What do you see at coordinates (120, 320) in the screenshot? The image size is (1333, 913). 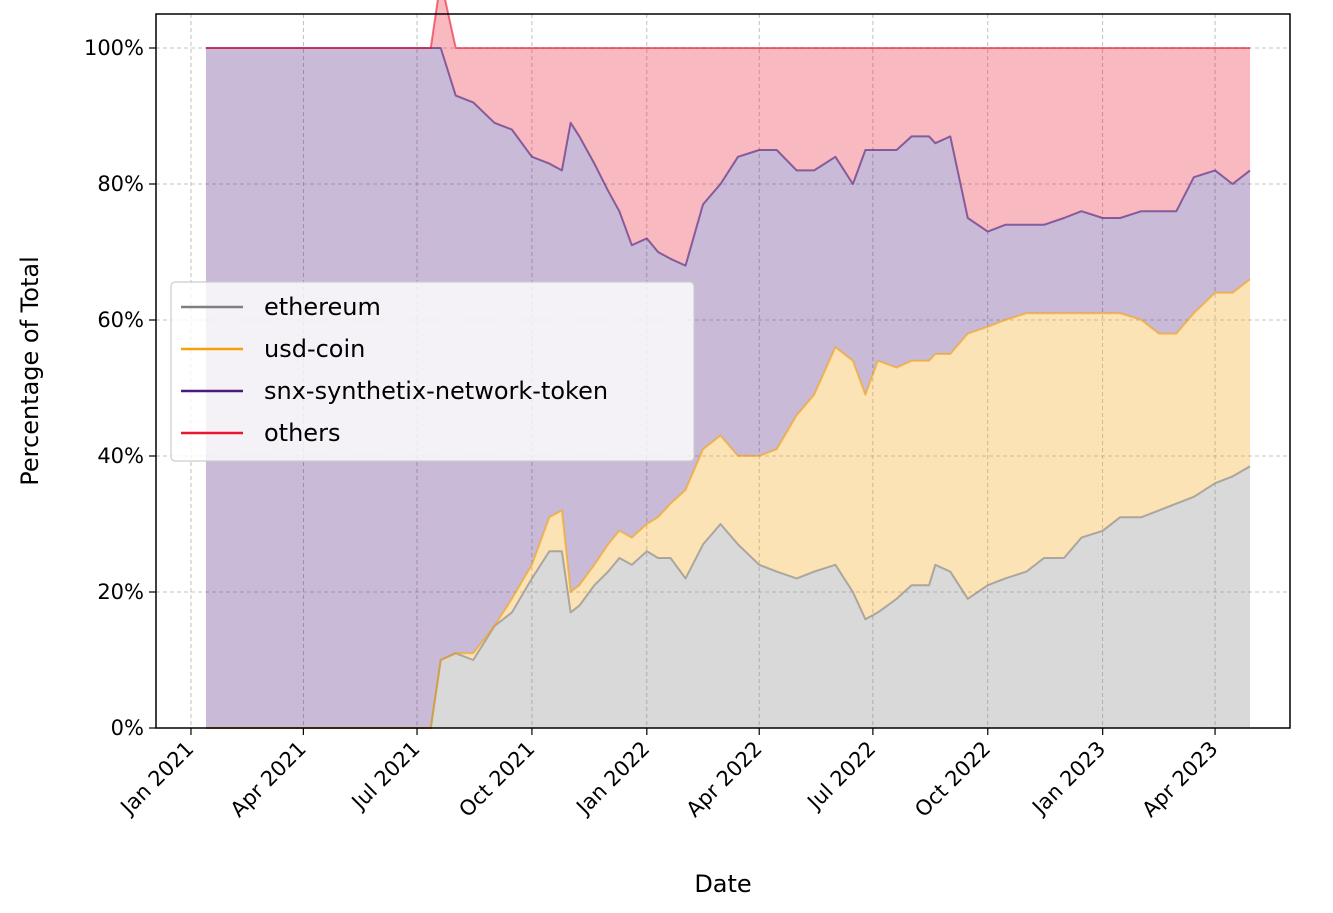 I see `y-tick-label: 60%` at bounding box center [120, 320].